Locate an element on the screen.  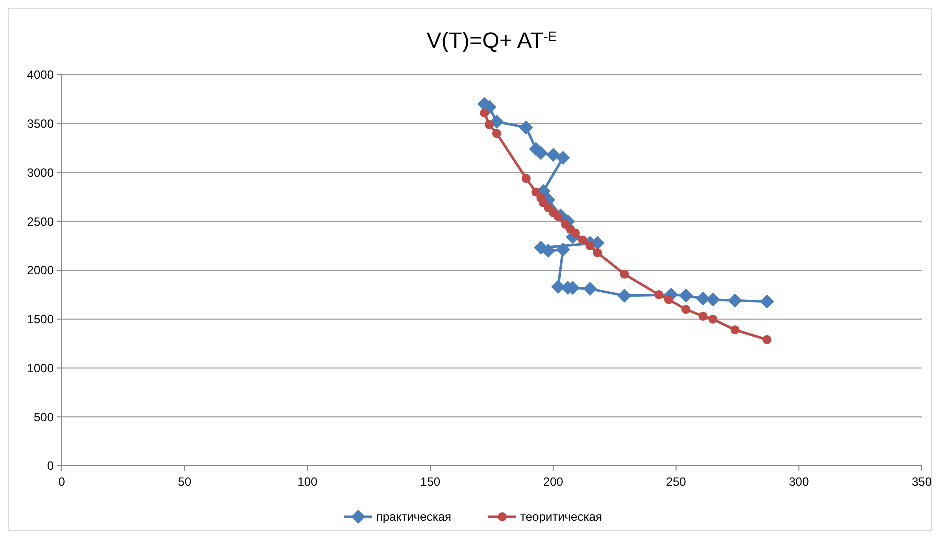
y-tick-label: 1000 is located at coordinates (40, 368).